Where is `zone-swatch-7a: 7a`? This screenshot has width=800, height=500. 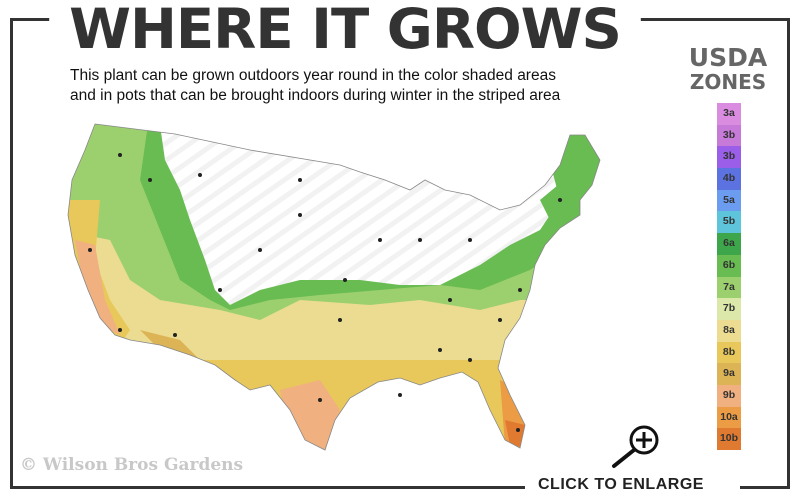
zone-swatch-7a: 7a is located at coordinates (729, 287).